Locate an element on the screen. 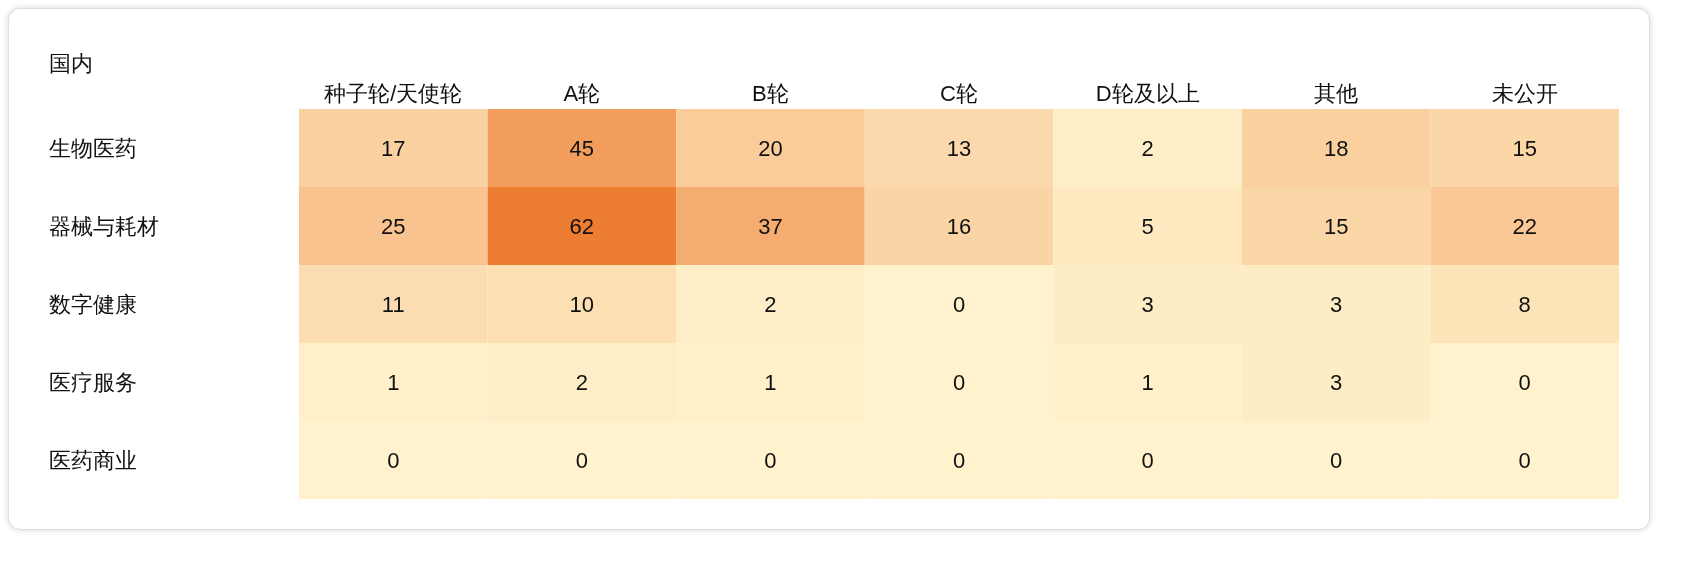 This screenshot has height=576, width=1688. data-label: 22 is located at coordinates (1524, 226).